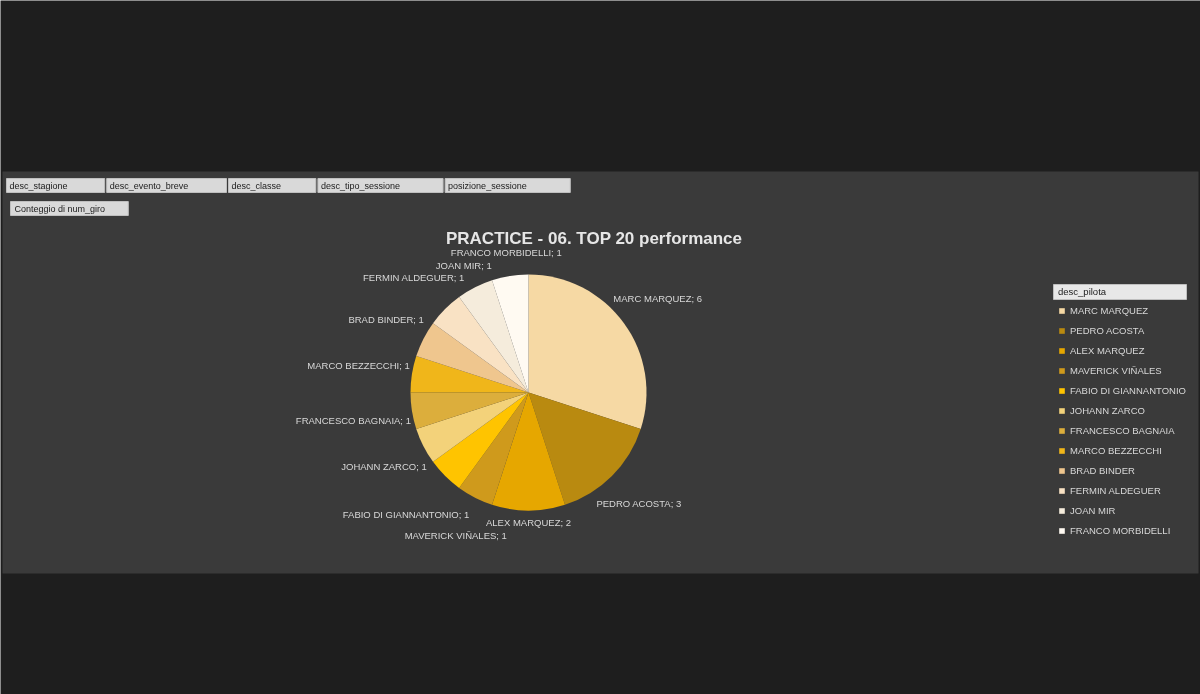  What do you see at coordinates (1102, 470) in the screenshot?
I see `legend-label: BRAD BINDER` at bounding box center [1102, 470].